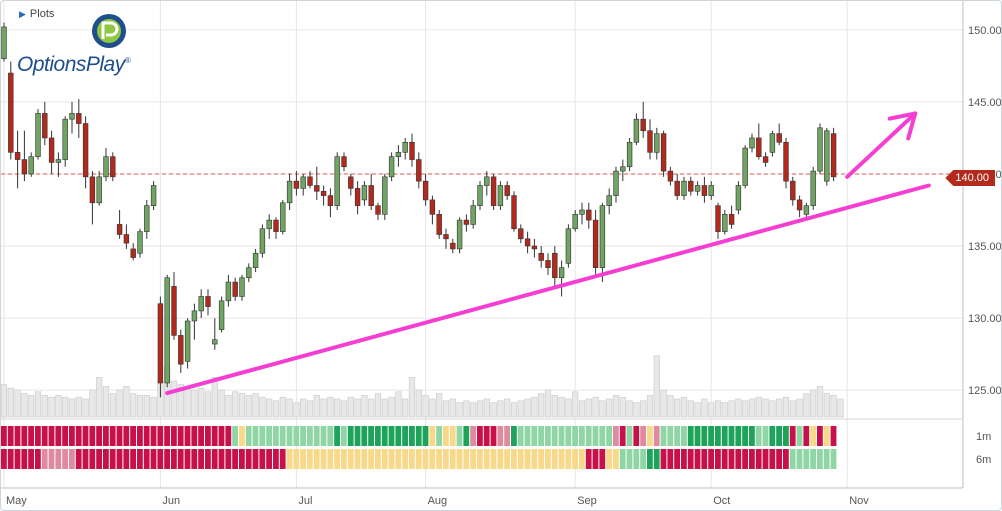  I want to click on logo-mark-icon, so click(109, 31).